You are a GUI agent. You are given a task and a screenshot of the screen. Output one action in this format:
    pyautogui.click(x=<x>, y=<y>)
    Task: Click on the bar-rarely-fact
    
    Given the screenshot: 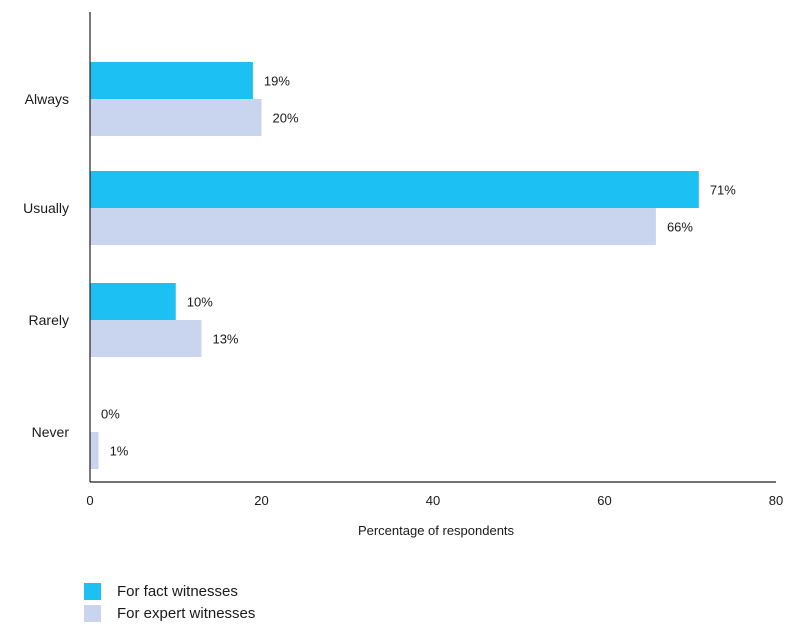 What is the action you would take?
    pyautogui.click(x=133, y=301)
    